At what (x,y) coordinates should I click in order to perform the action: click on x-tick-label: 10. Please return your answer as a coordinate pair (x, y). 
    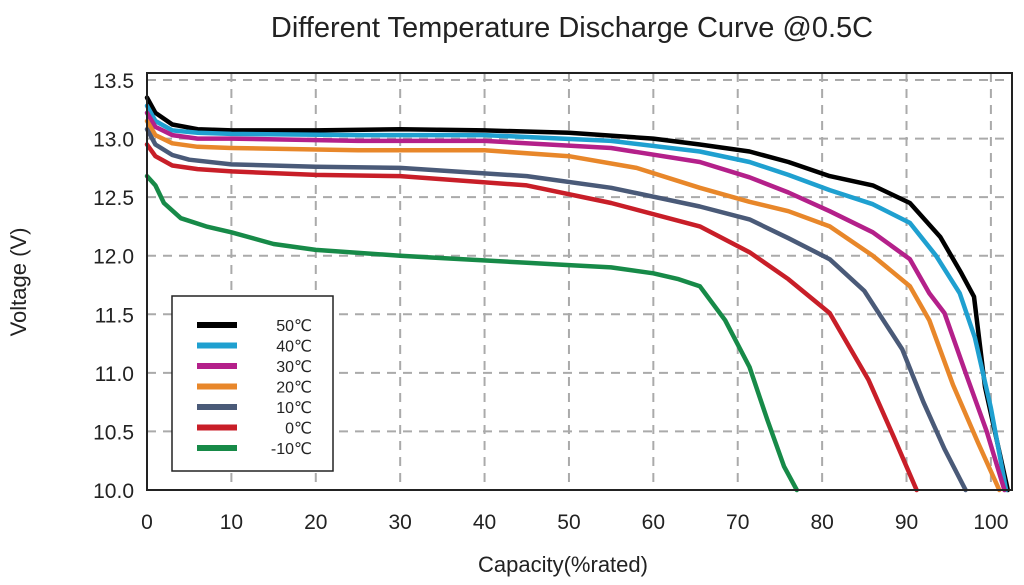
    Looking at the image, I should click on (231, 522).